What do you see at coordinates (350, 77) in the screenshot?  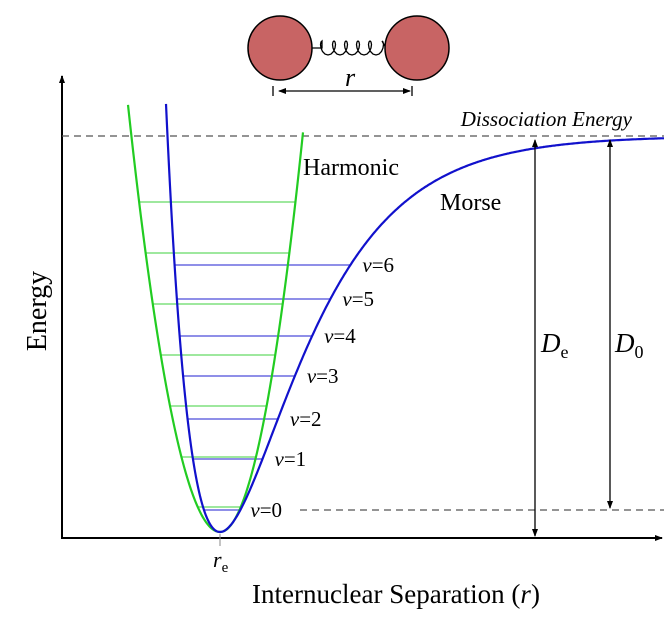 I see `separation-label: r` at bounding box center [350, 77].